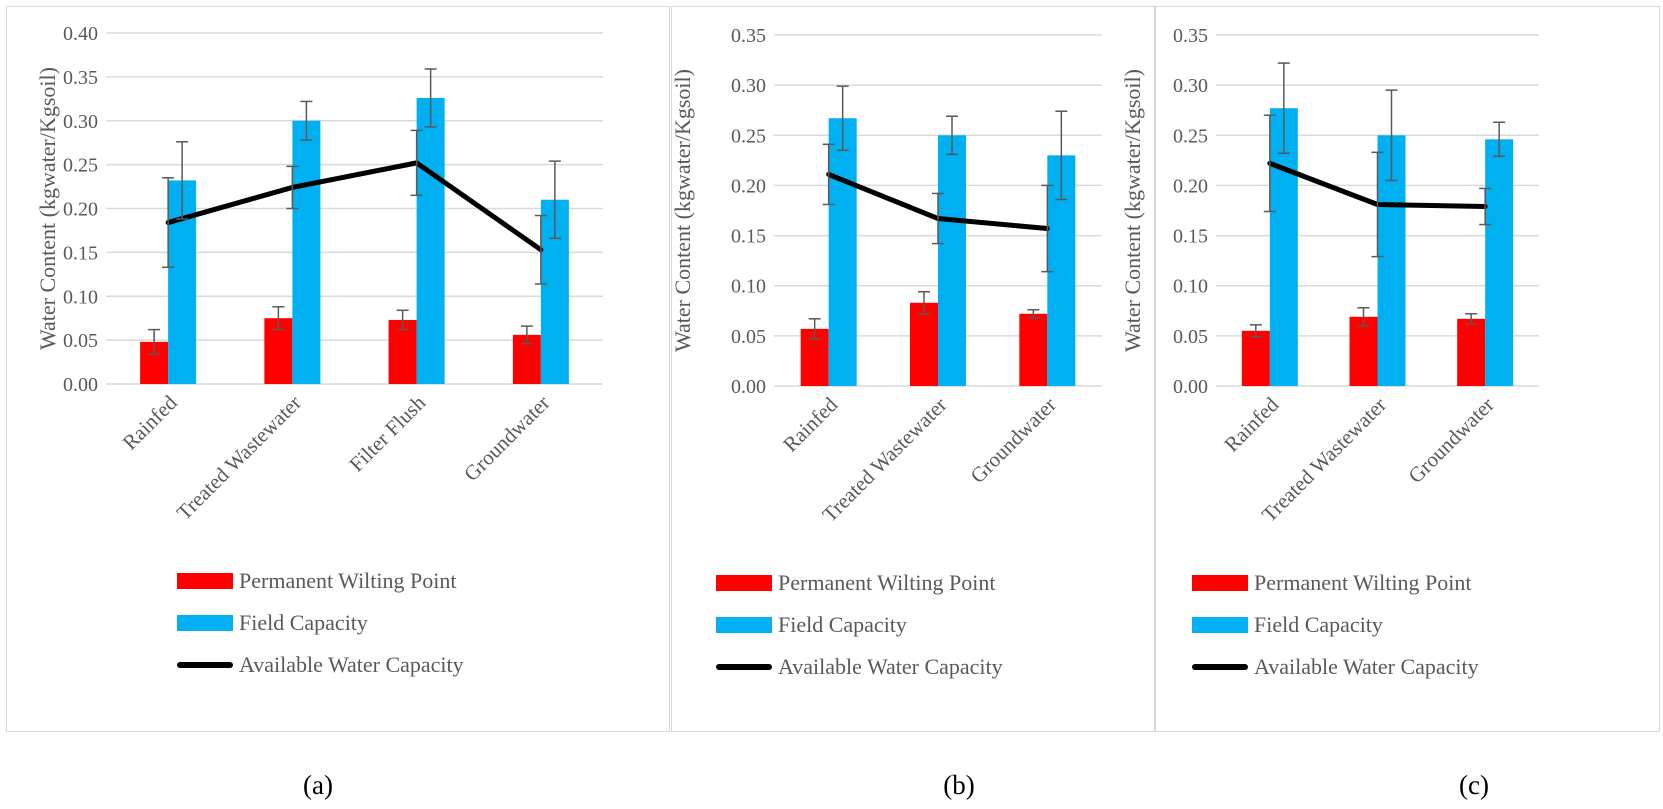  What do you see at coordinates (1474, 785) in the screenshot?
I see `caption-c: (c)` at bounding box center [1474, 785].